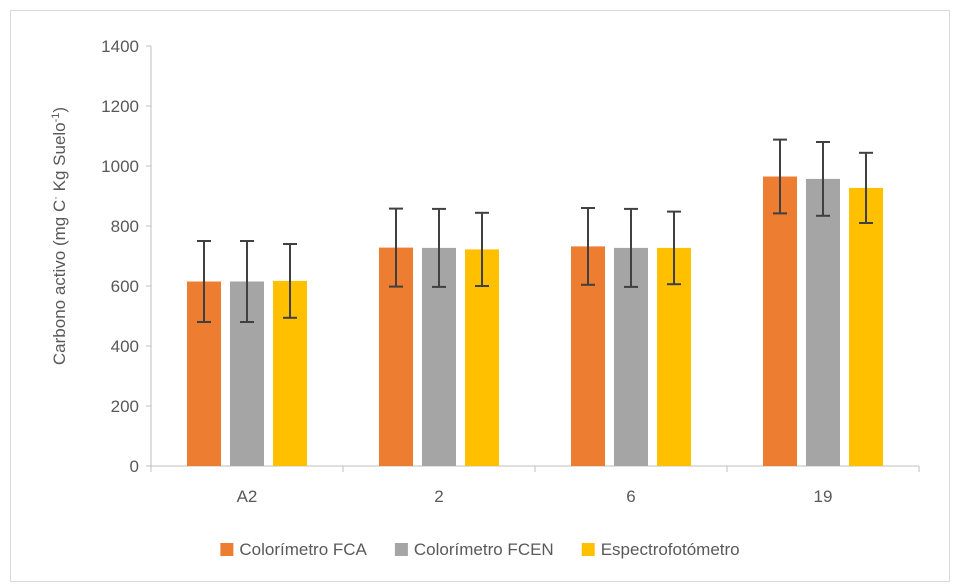  What do you see at coordinates (59, 236) in the screenshot?
I see `y-axis-label: Carbono activo (mg C· Kg Suelo-1)` at bounding box center [59, 236].